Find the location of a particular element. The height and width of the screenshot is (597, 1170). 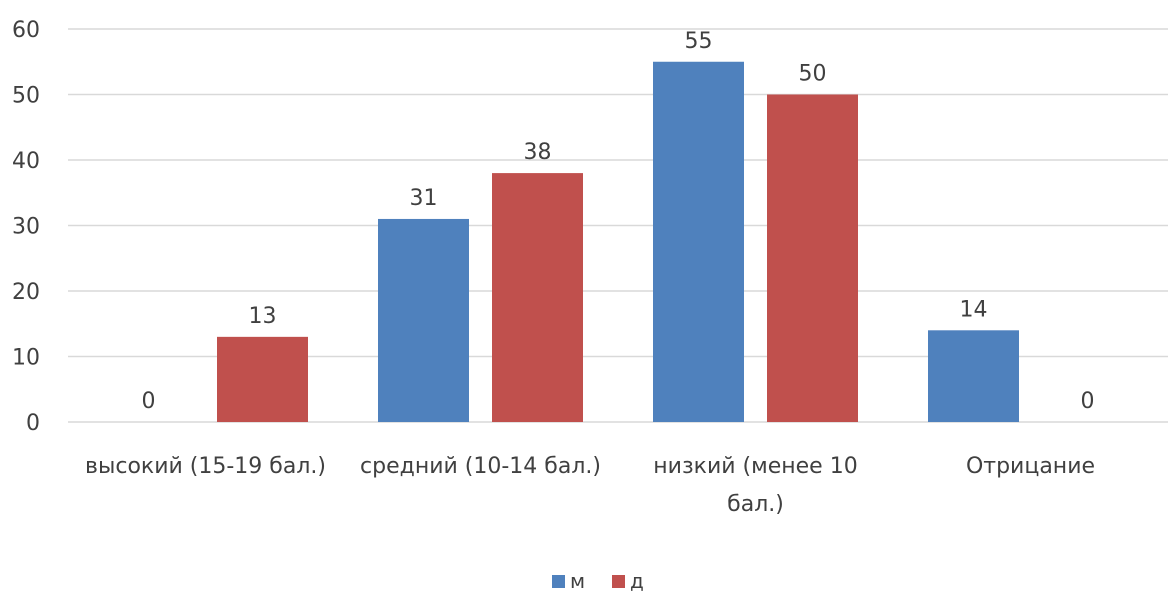

bar-д-2 is located at coordinates (537, 297).